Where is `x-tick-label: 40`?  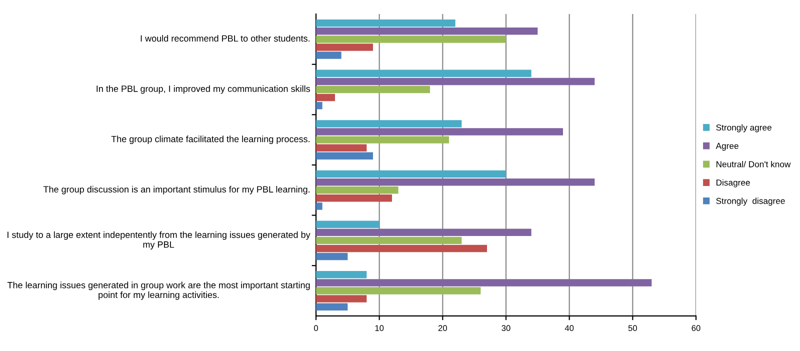
x-tick-label: 40 is located at coordinates (569, 328).